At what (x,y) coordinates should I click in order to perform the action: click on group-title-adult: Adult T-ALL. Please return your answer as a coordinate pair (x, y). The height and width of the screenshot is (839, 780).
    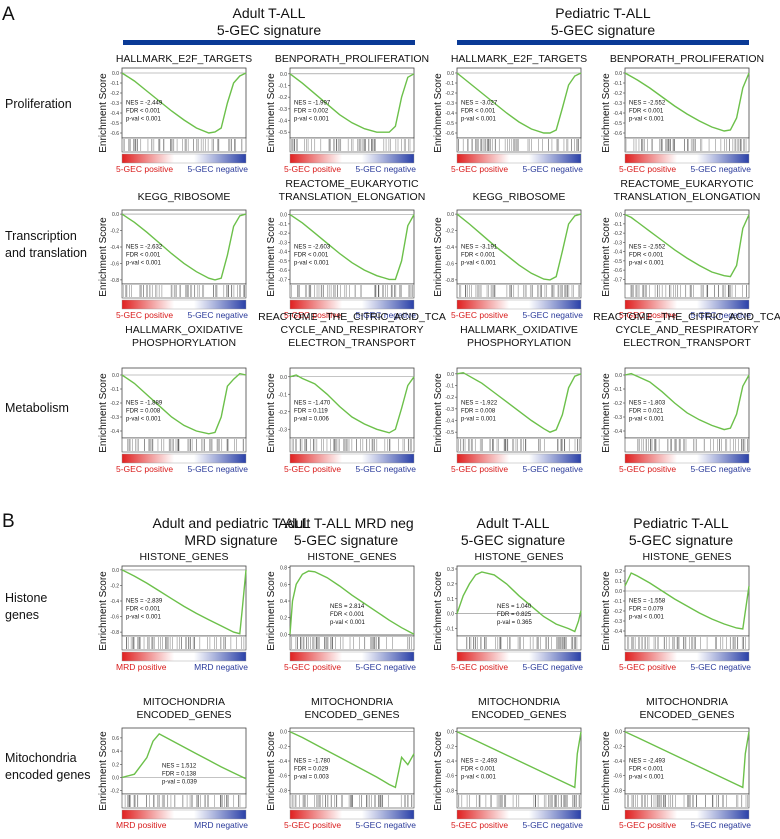
    Looking at the image, I should click on (269, 13).